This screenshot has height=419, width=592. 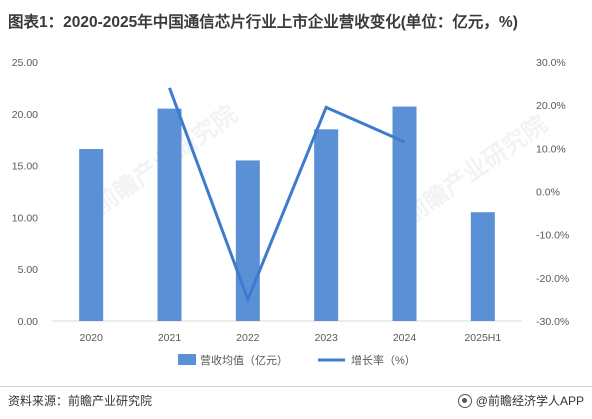 I want to click on y-right-tick-label: 10.0%, so click(x=551, y=149).